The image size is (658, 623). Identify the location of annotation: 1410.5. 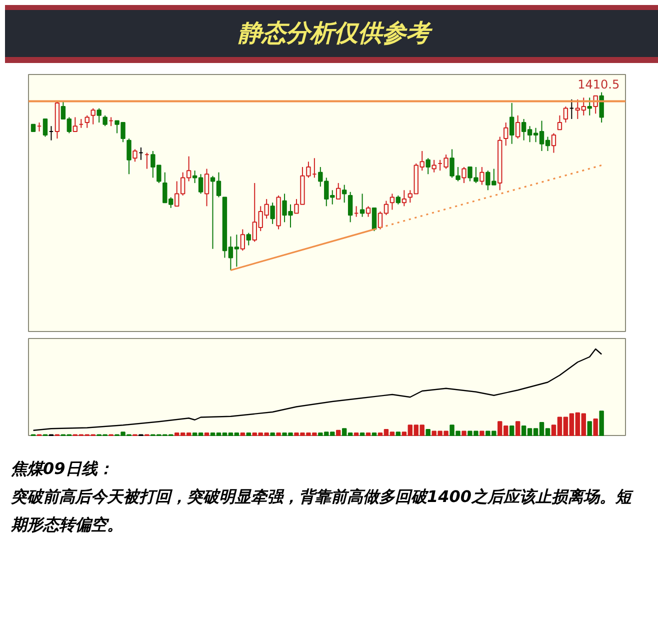
(599, 84).